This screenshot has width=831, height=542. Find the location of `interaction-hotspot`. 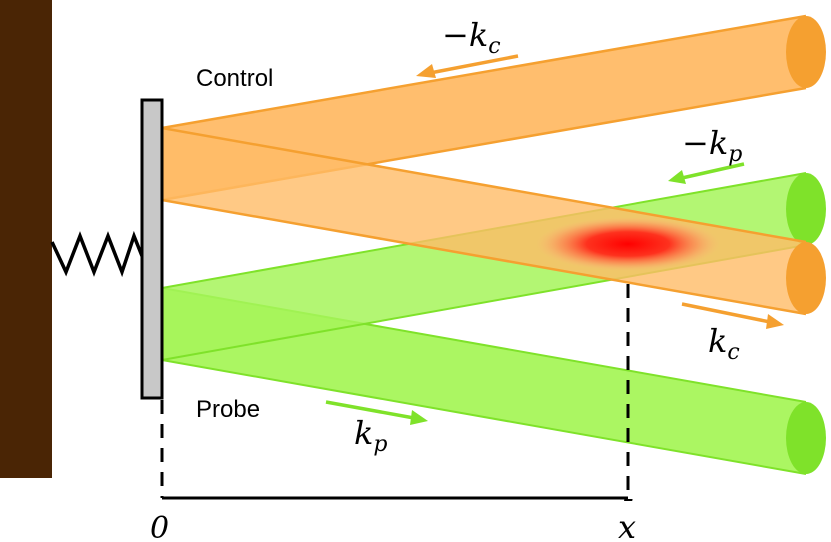

interaction-hotspot is located at coordinates (628, 244).